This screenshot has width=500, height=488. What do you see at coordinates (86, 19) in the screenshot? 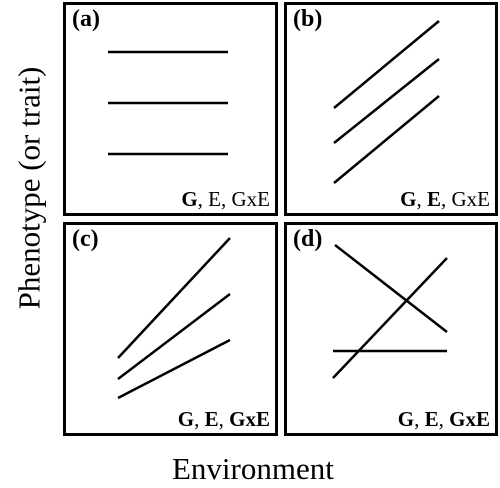
I see `panel-a-label: (a)` at bounding box center [86, 19].